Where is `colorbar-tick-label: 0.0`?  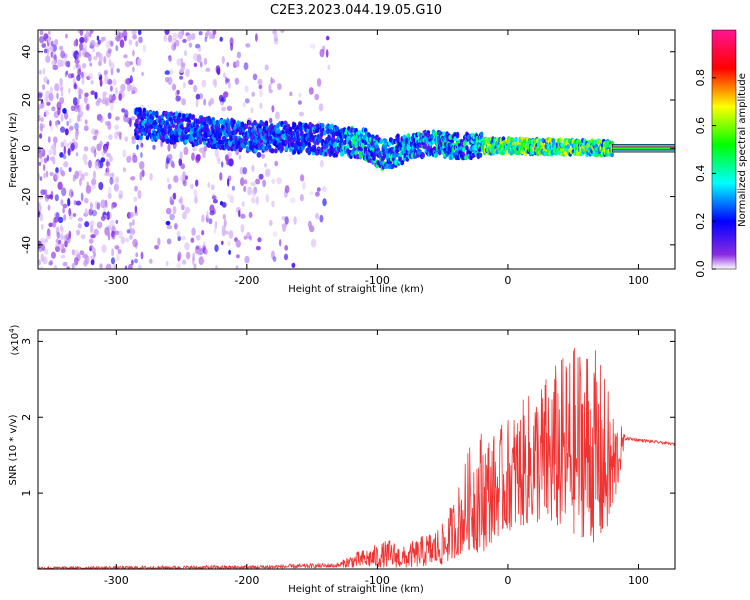 colorbar-tick-label: 0.0 is located at coordinates (700, 269).